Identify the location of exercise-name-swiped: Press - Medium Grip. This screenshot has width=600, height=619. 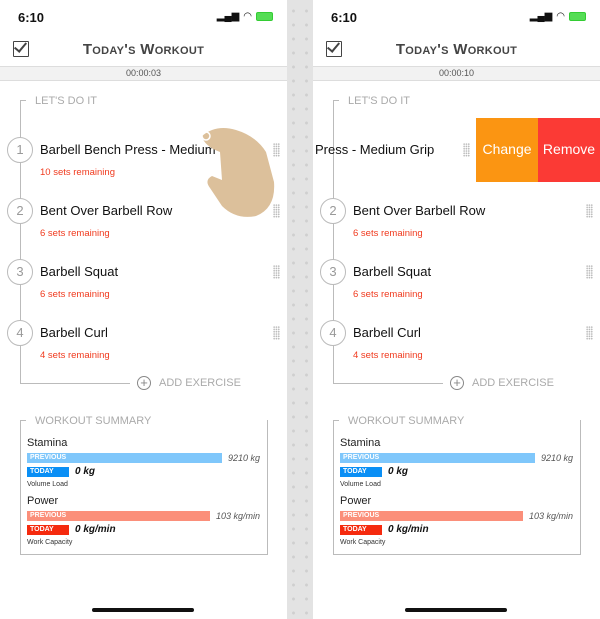
(375, 149).